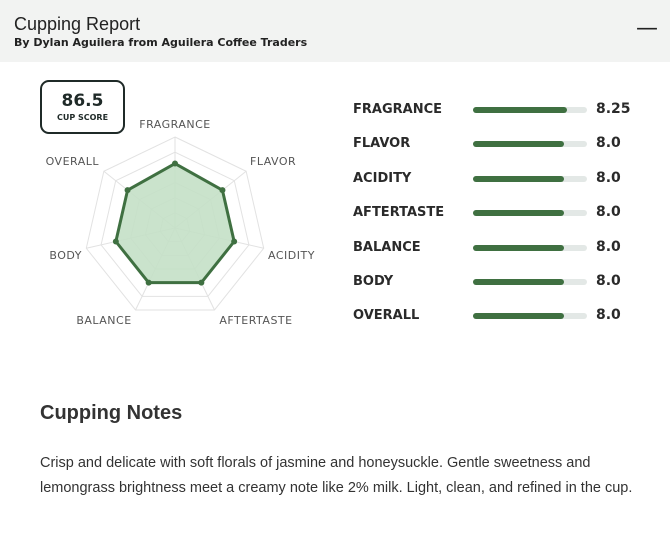 This screenshot has height=537, width=670. I want to click on score-row-acidity: ACIDITY 8.0, so click(503, 179).